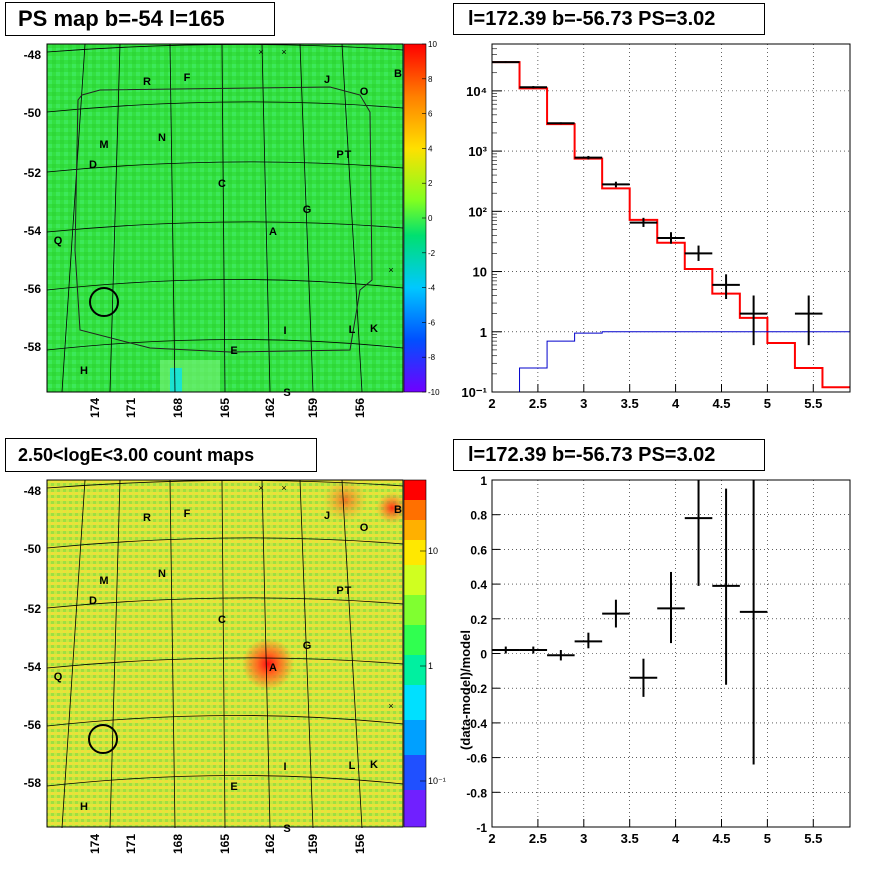 The image size is (896, 872). Describe the element at coordinates (284, 331) in the screenshot. I see `source-label: I` at that location.